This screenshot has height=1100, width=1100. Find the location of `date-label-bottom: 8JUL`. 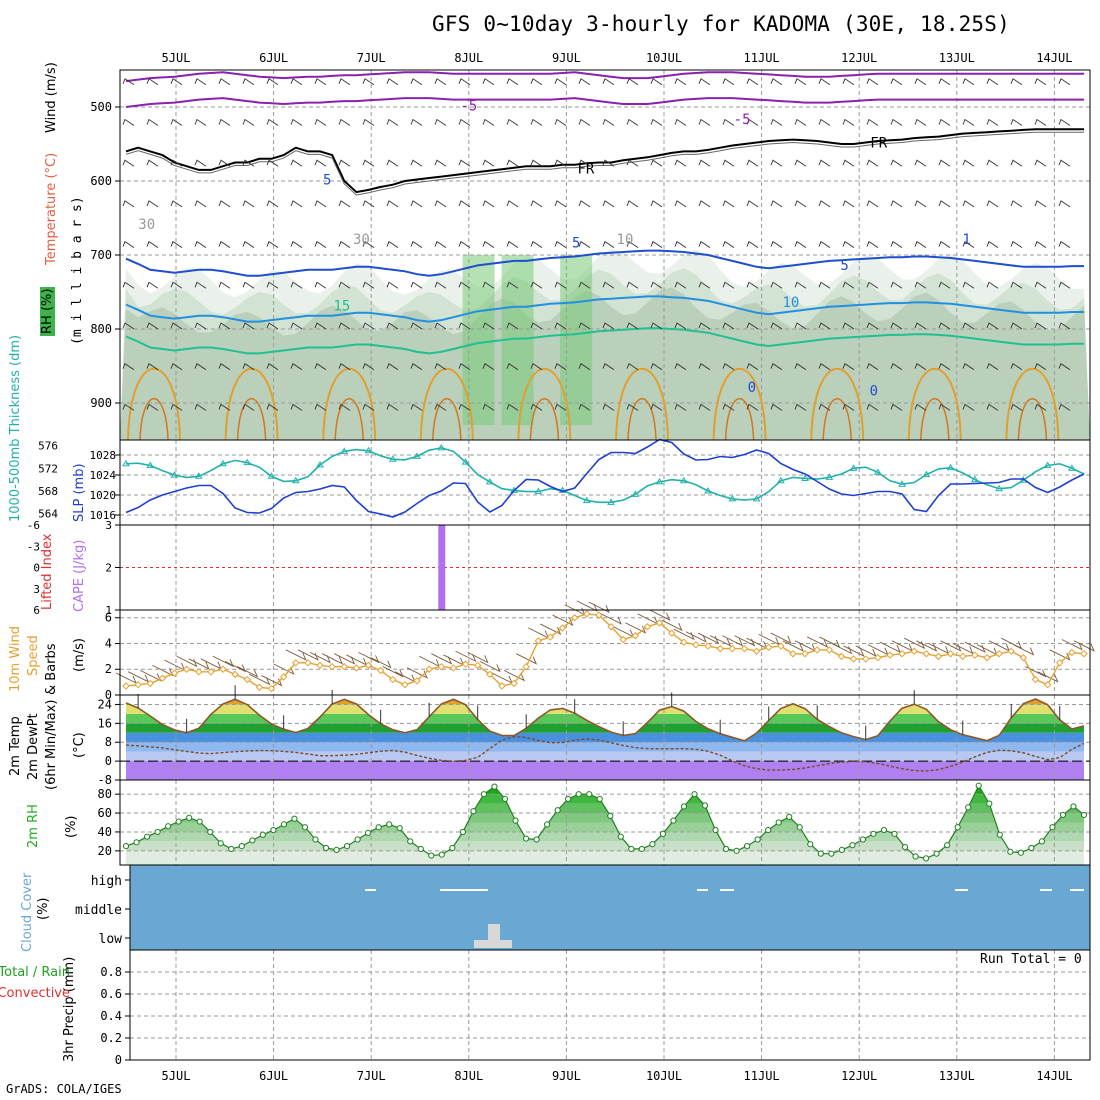

date-label-bottom: 8JUL is located at coordinates (468, 1076).